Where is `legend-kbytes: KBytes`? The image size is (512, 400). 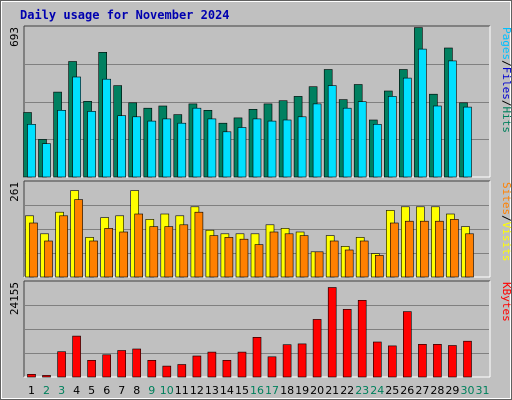 legend-kbytes: KBytes is located at coordinates (506, 302).